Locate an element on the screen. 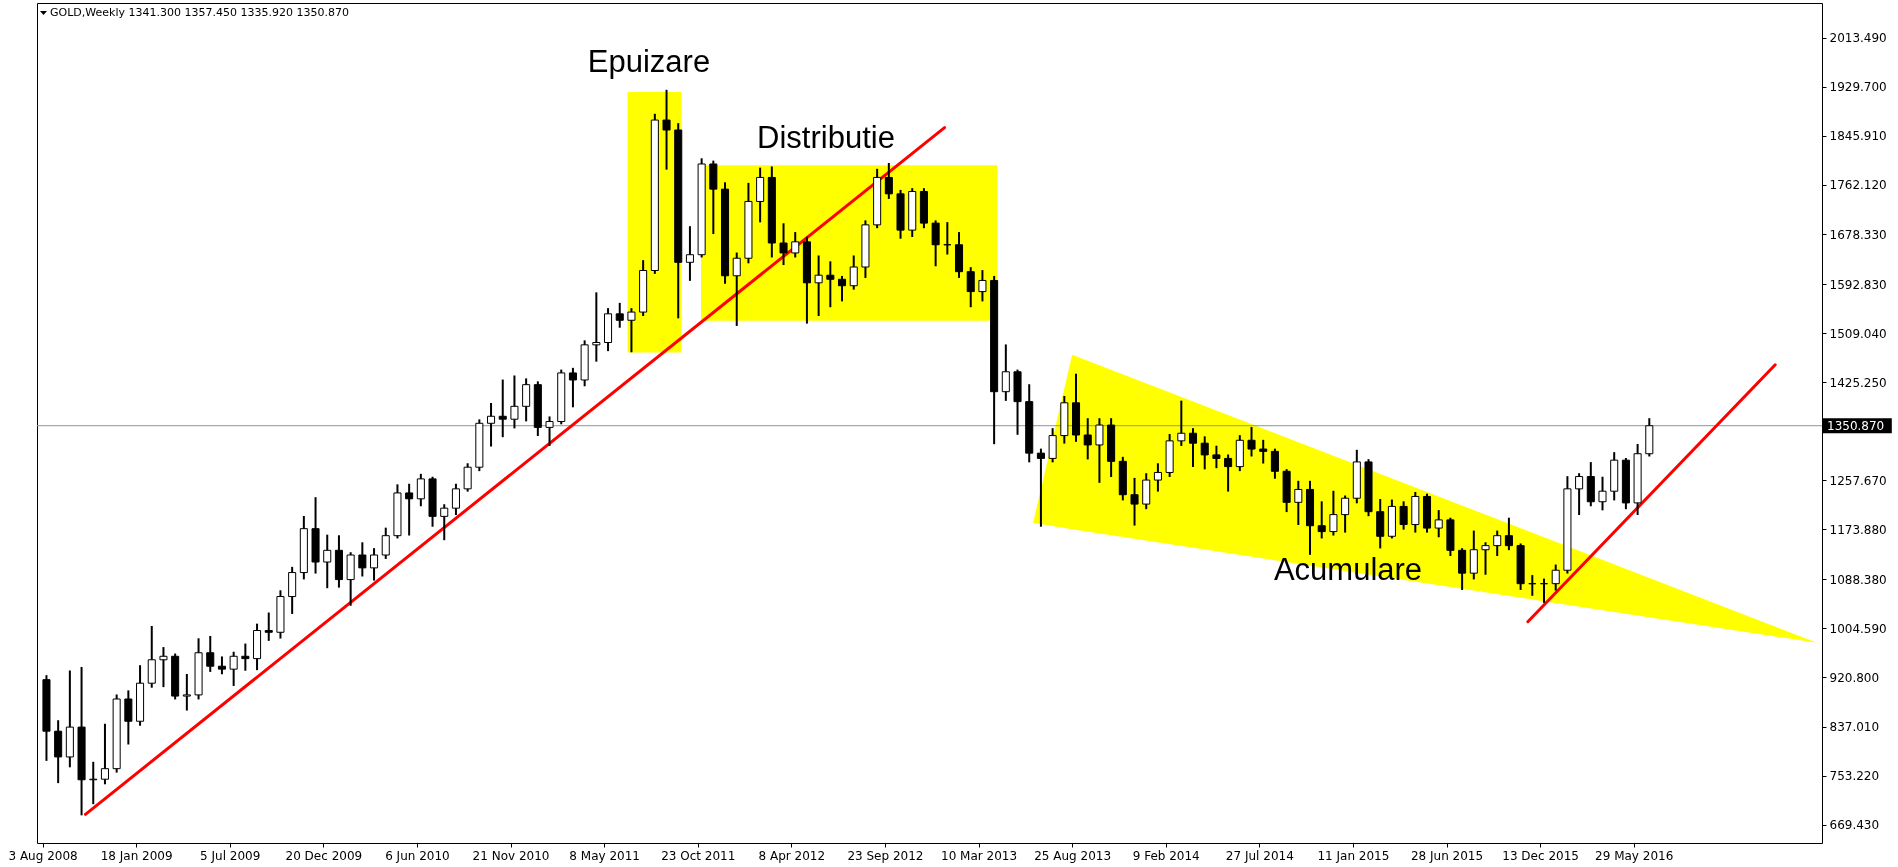 Image resolution: width=1898 pixels, height=867 pixels. ref-line-label: 1350.870 is located at coordinates (1856, 425).